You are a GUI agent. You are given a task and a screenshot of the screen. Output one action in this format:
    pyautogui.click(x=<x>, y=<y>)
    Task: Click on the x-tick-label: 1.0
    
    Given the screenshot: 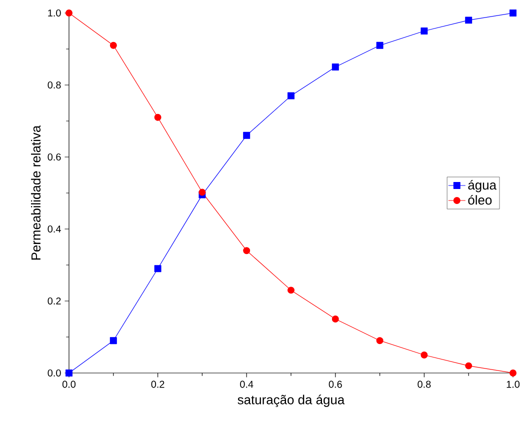 What is the action you would take?
    pyautogui.click(x=513, y=384)
    